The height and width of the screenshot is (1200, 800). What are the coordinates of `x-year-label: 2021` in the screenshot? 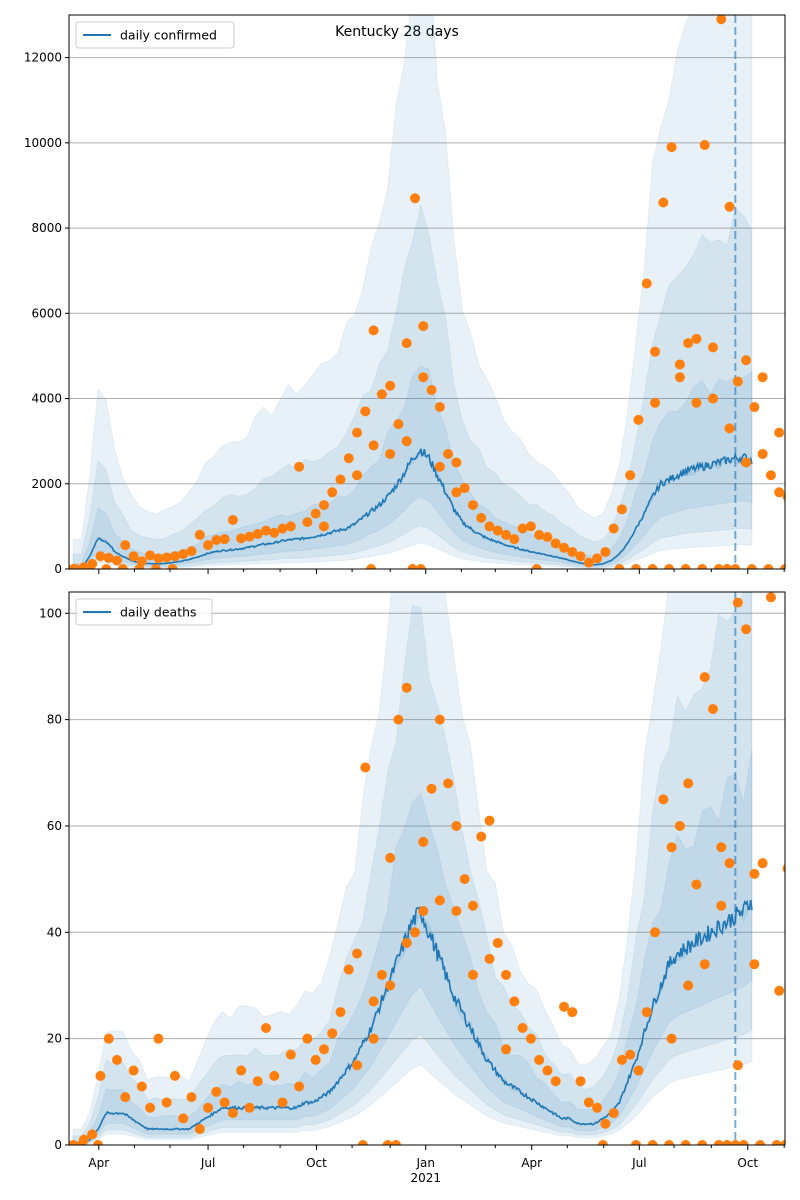 It's located at (425, 1178).